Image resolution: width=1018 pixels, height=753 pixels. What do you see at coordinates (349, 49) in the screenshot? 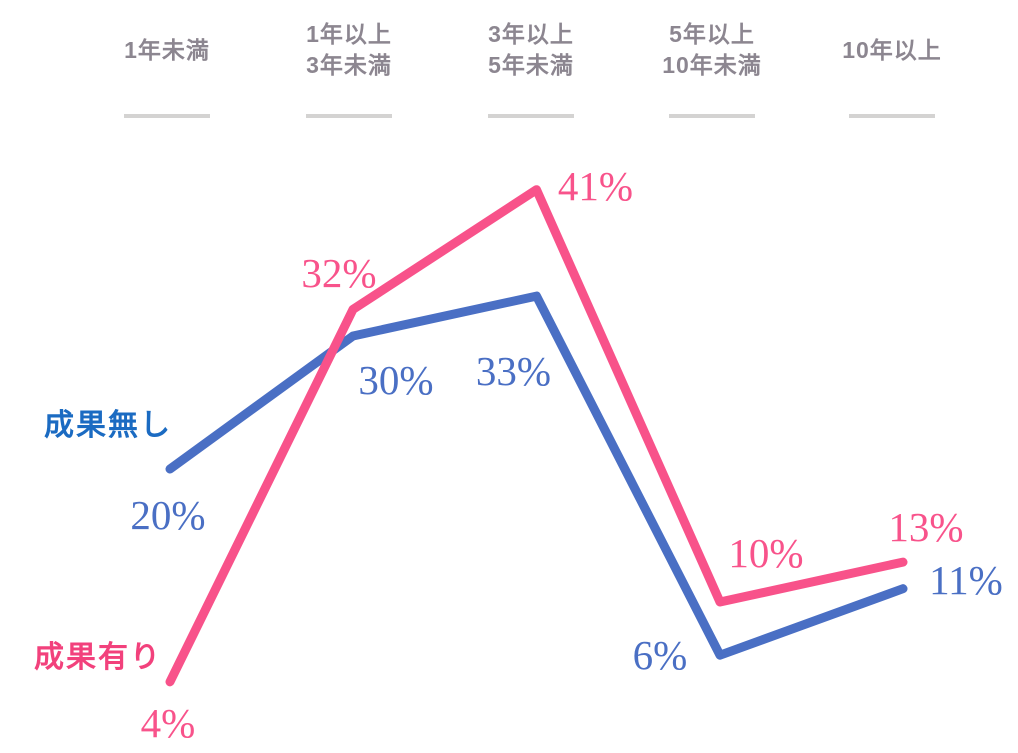
I see `category-label-1: 1年以上 3年未満` at bounding box center [349, 49].